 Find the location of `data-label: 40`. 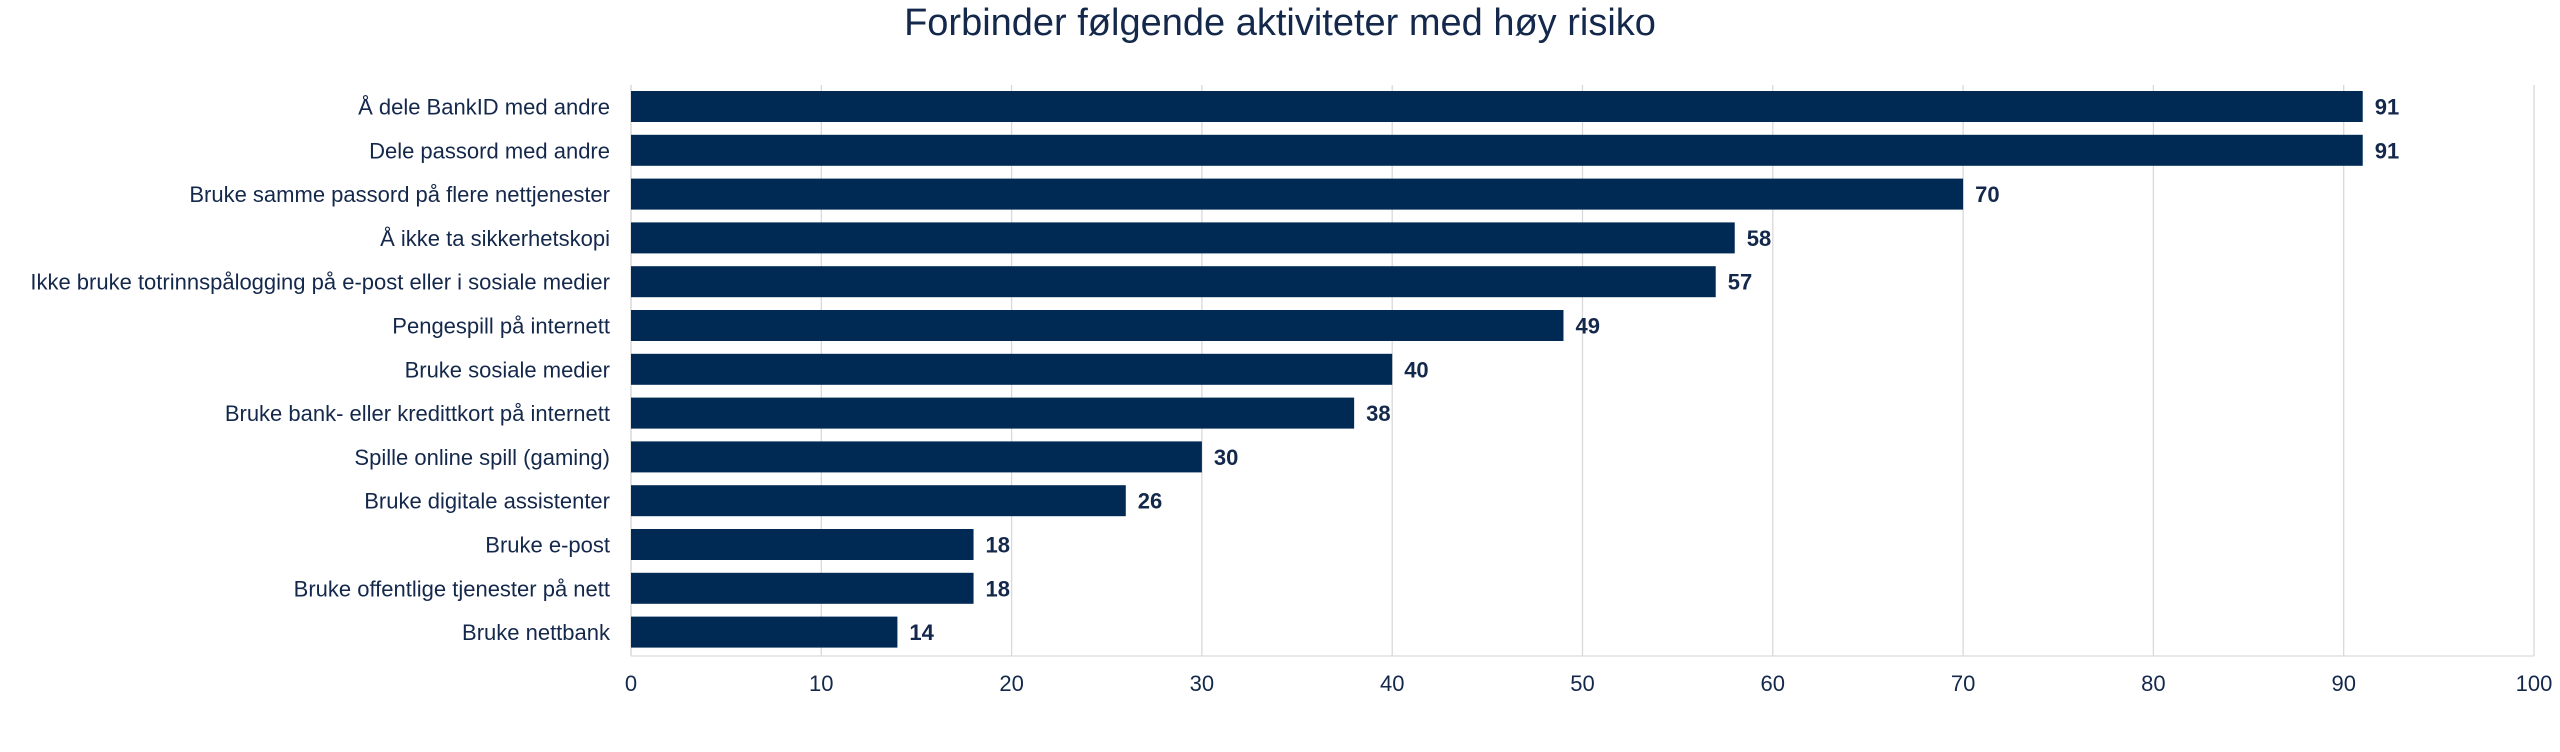

data-label: 40 is located at coordinates (1416, 369).